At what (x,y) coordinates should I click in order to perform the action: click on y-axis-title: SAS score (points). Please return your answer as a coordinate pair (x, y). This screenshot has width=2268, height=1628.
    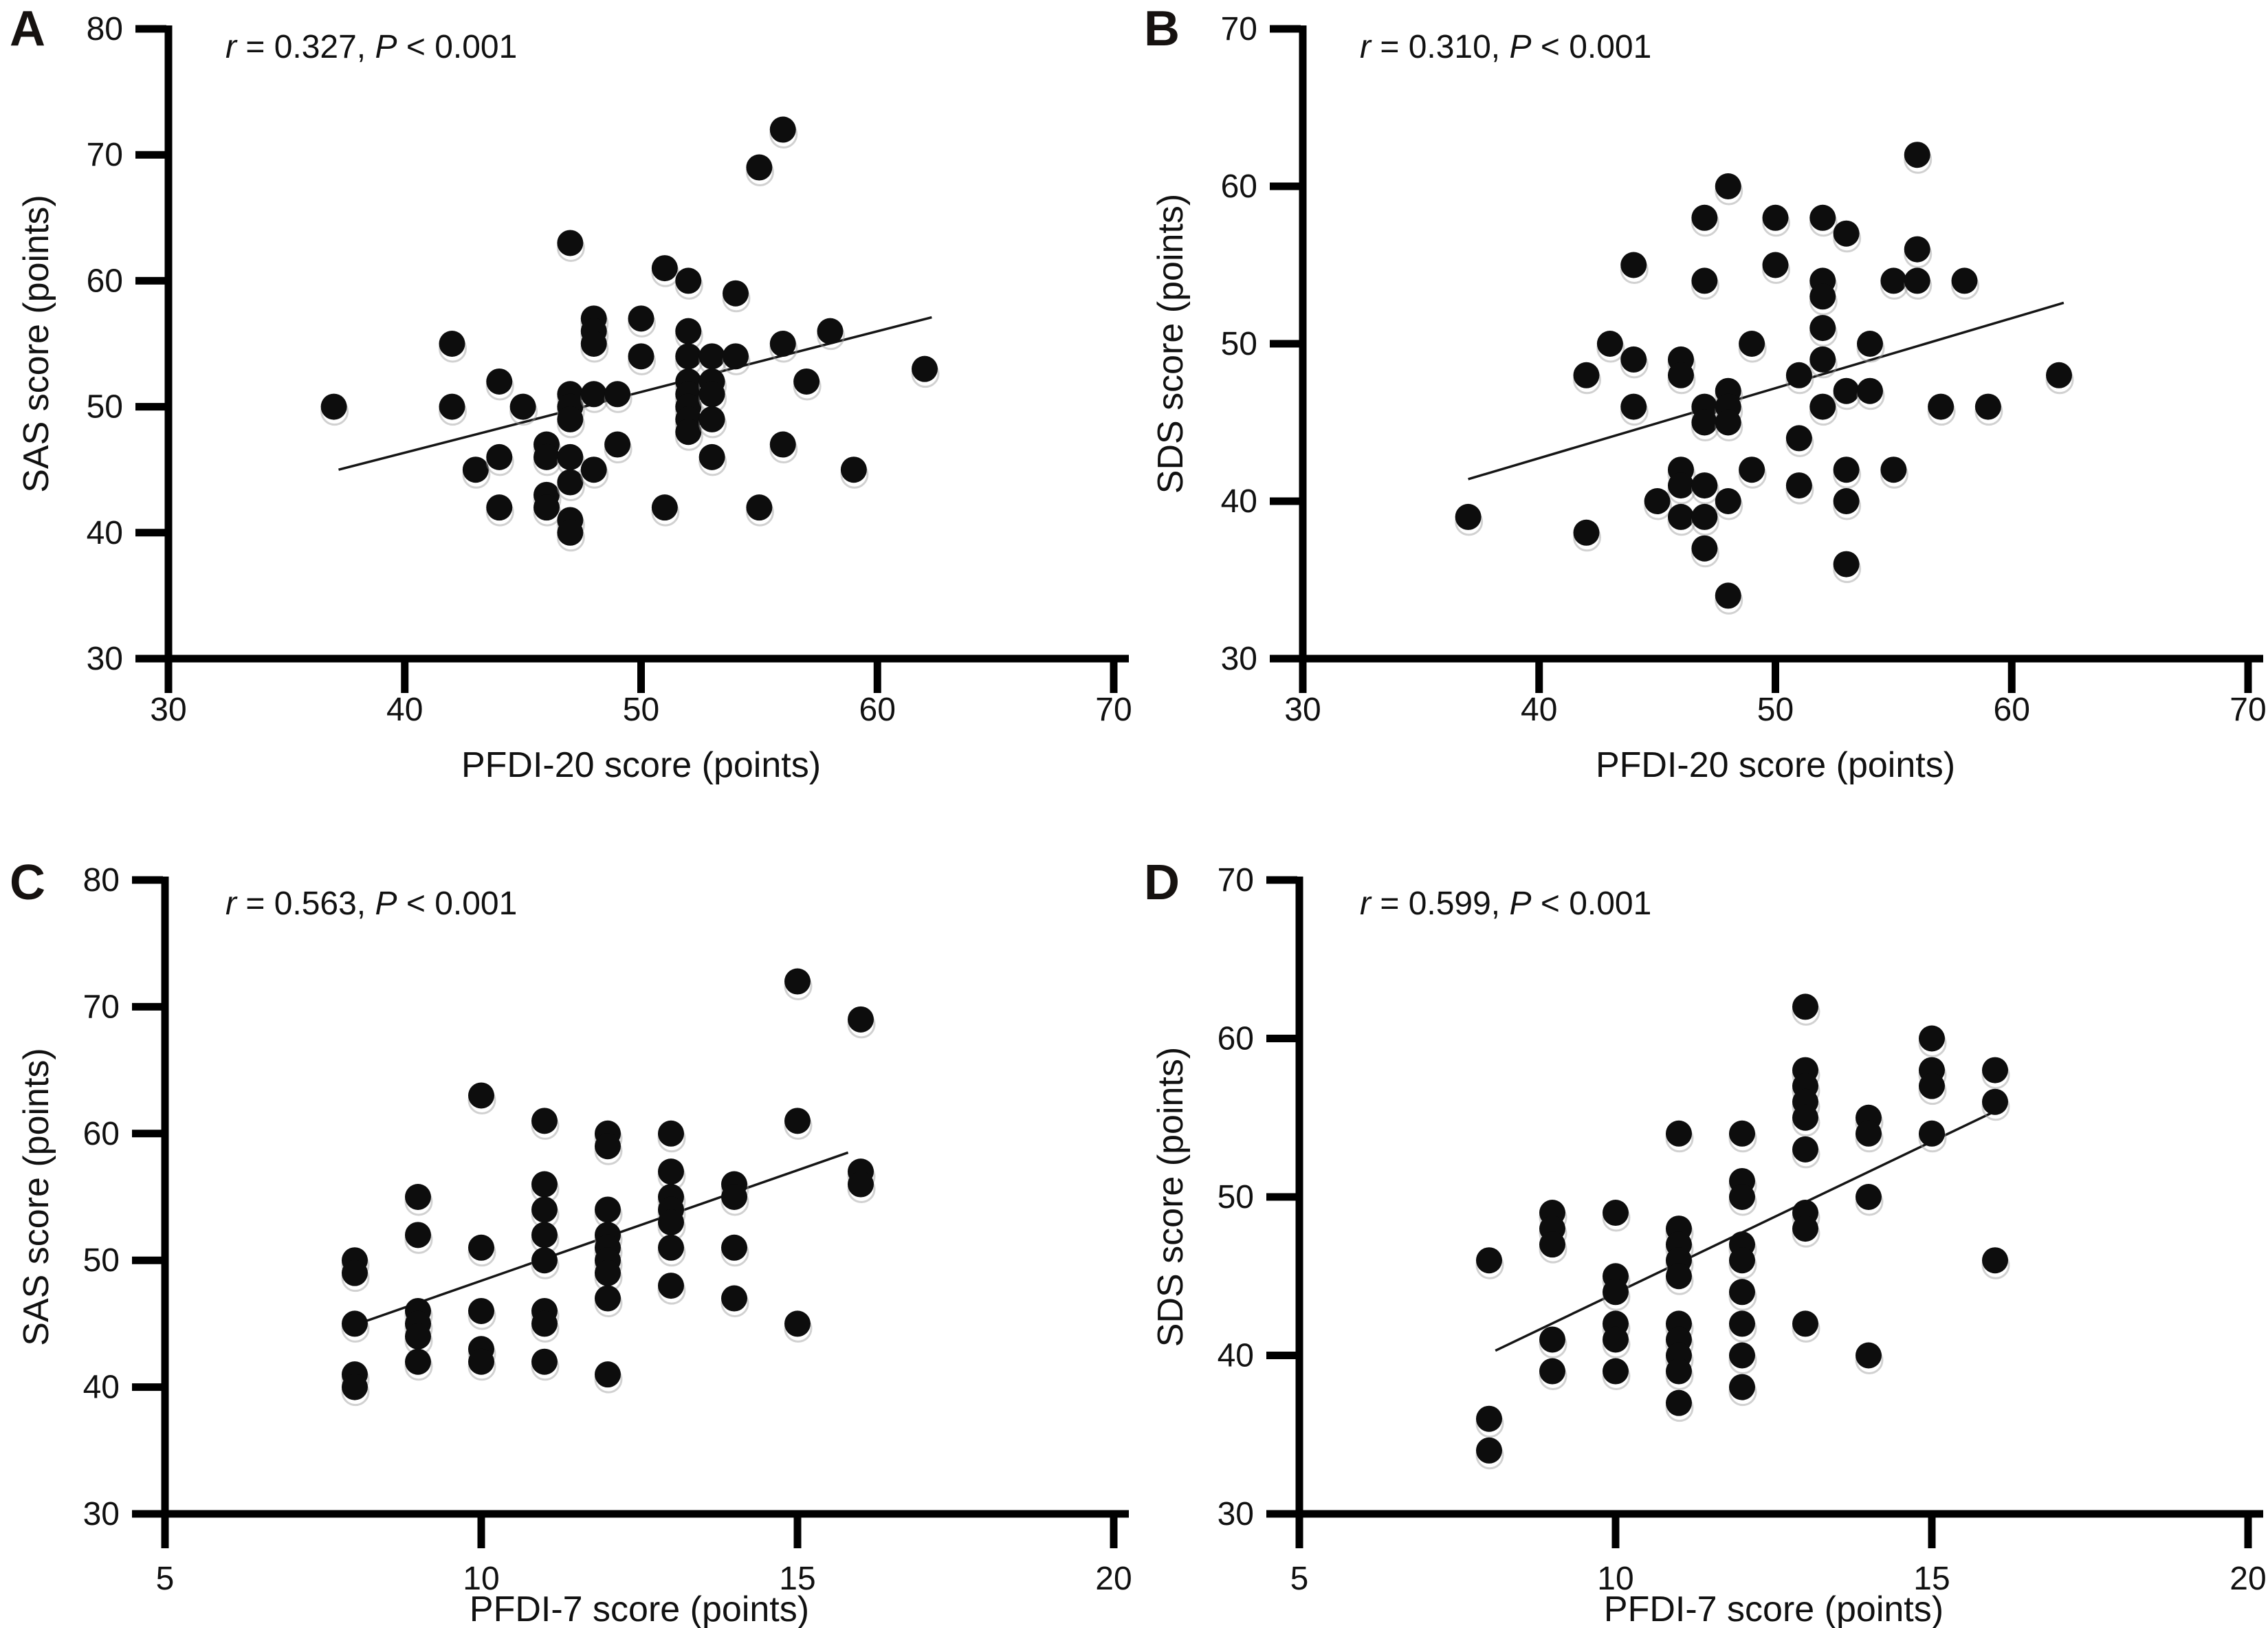
    Looking at the image, I should click on (36, 344).